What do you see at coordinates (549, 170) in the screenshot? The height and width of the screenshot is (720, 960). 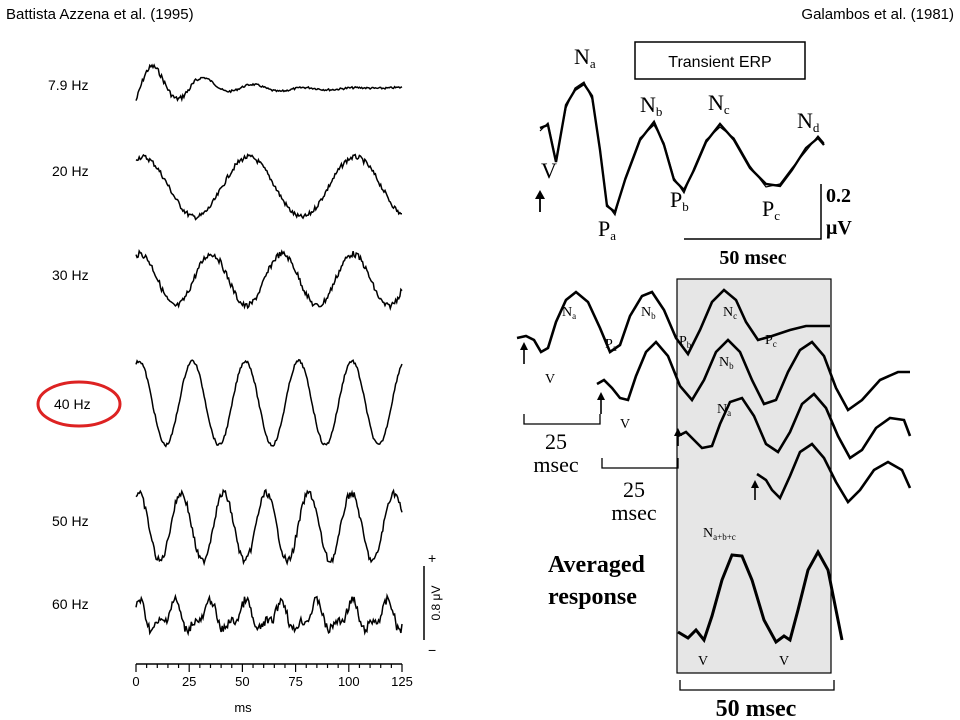 I see `peak-v: V` at bounding box center [549, 170].